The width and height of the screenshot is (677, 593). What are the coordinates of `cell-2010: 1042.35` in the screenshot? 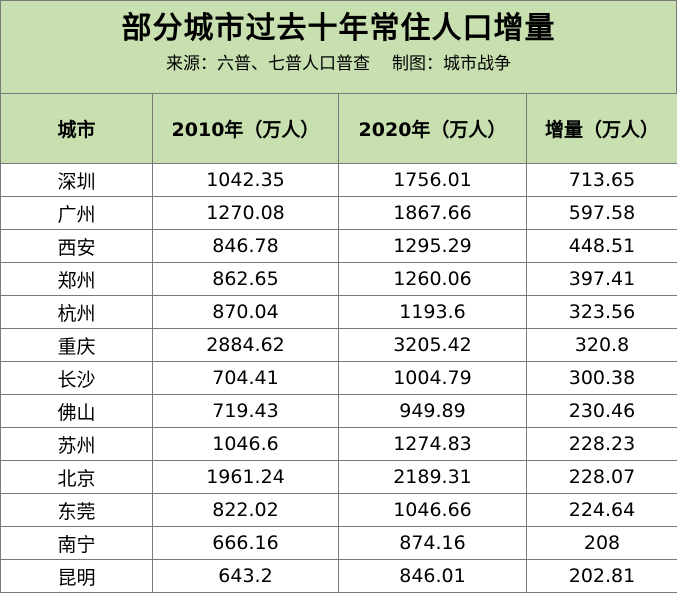 It's located at (246, 180).